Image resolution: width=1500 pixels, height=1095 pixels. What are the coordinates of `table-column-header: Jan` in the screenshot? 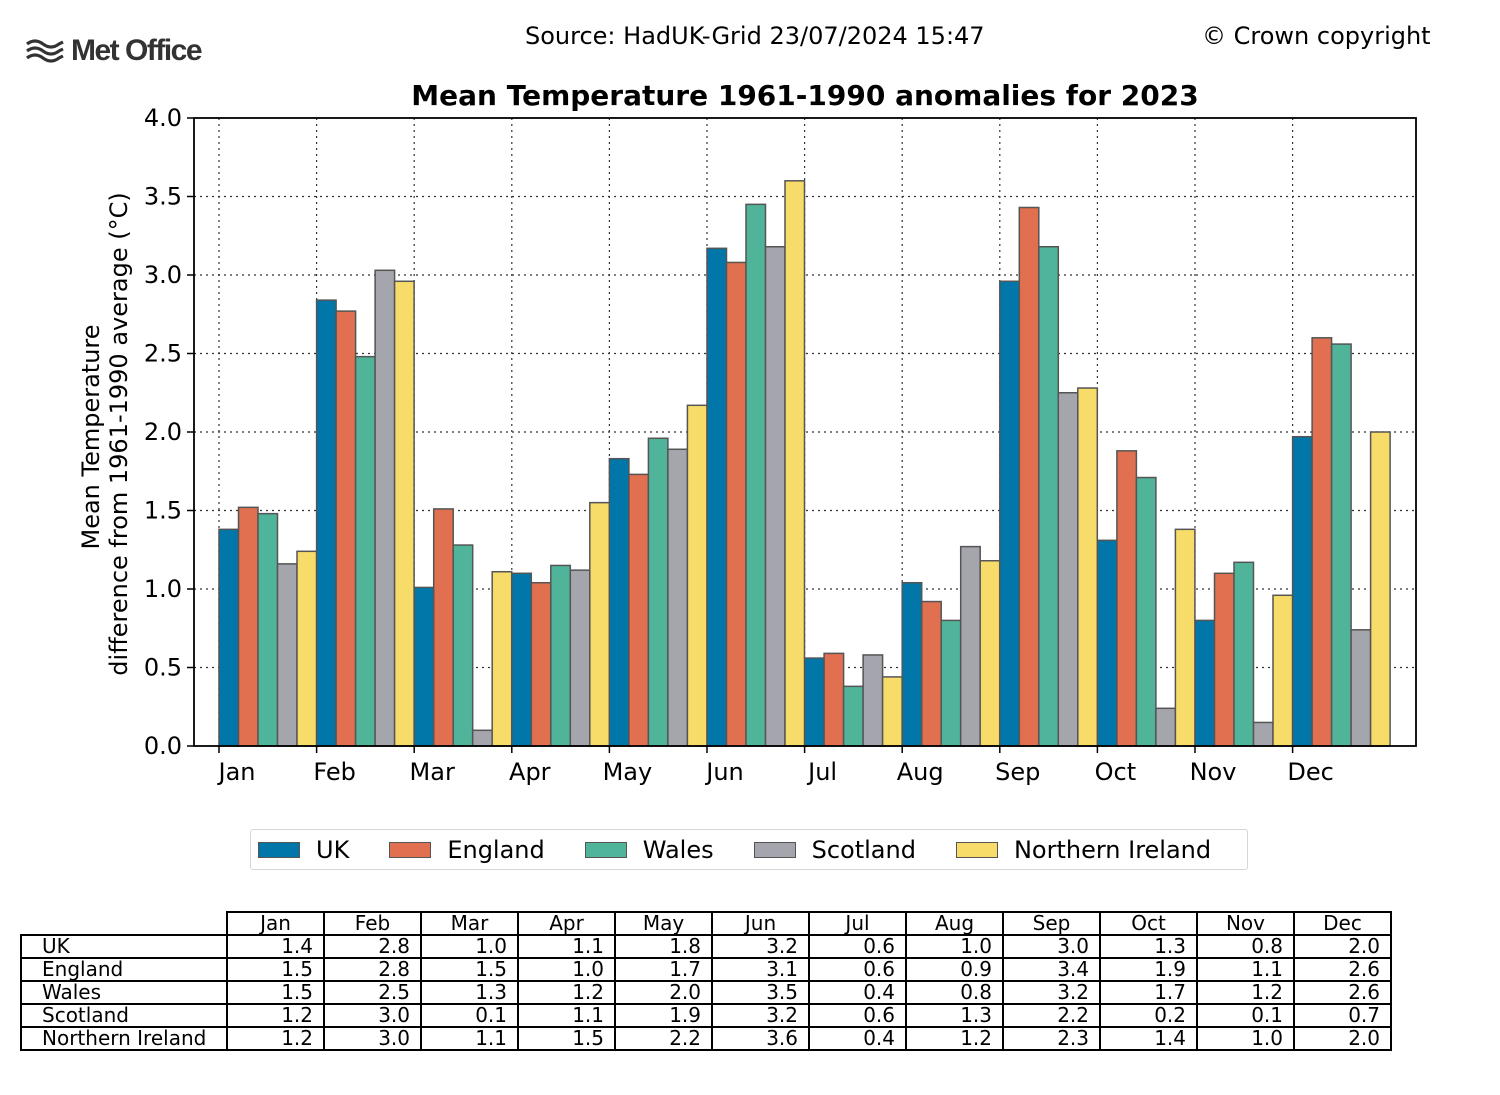 It's located at (275, 923).